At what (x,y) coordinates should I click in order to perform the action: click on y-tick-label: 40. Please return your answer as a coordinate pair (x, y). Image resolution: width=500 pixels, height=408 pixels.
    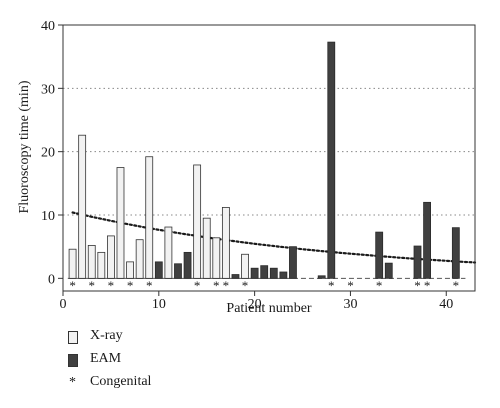
    Looking at the image, I should click on (48, 26).